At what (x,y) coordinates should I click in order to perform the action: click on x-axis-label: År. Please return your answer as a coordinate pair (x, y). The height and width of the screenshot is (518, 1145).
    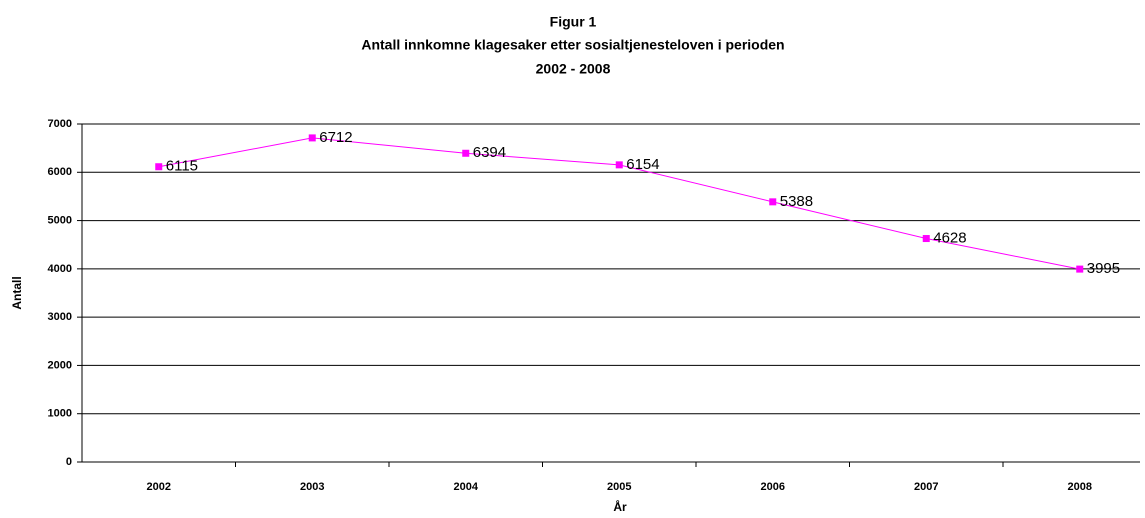
    Looking at the image, I should click on (620, 506).